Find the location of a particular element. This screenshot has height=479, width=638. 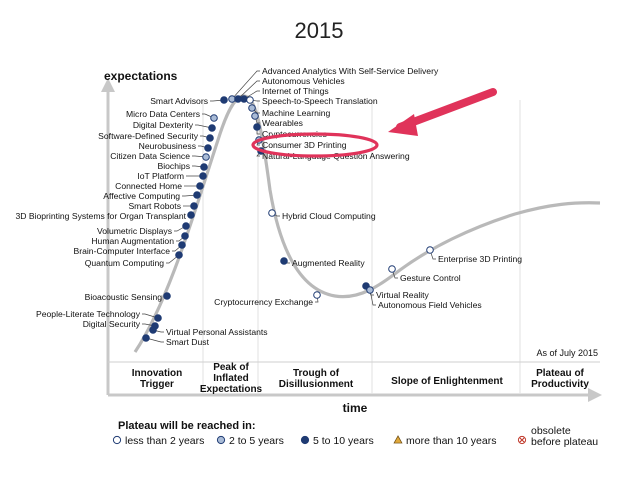

y-axis-arrow is located at coordinates (108, 85).